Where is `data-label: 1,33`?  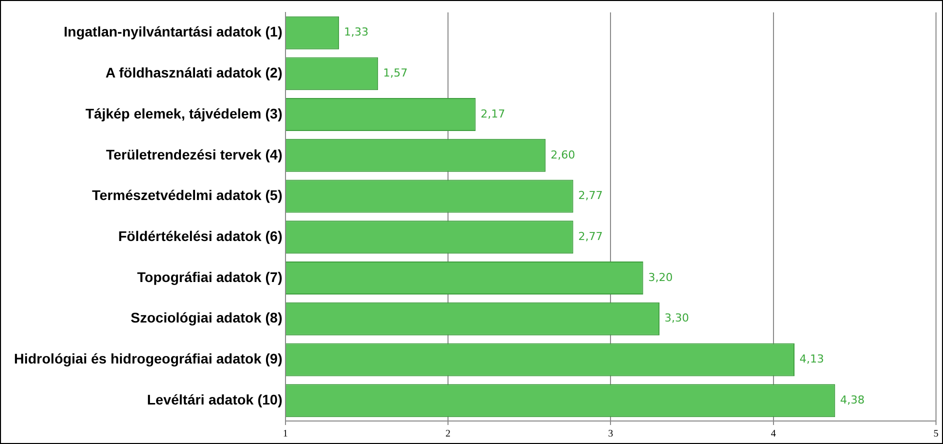
data-label: 1,33 is located at coordinates (356, 32).